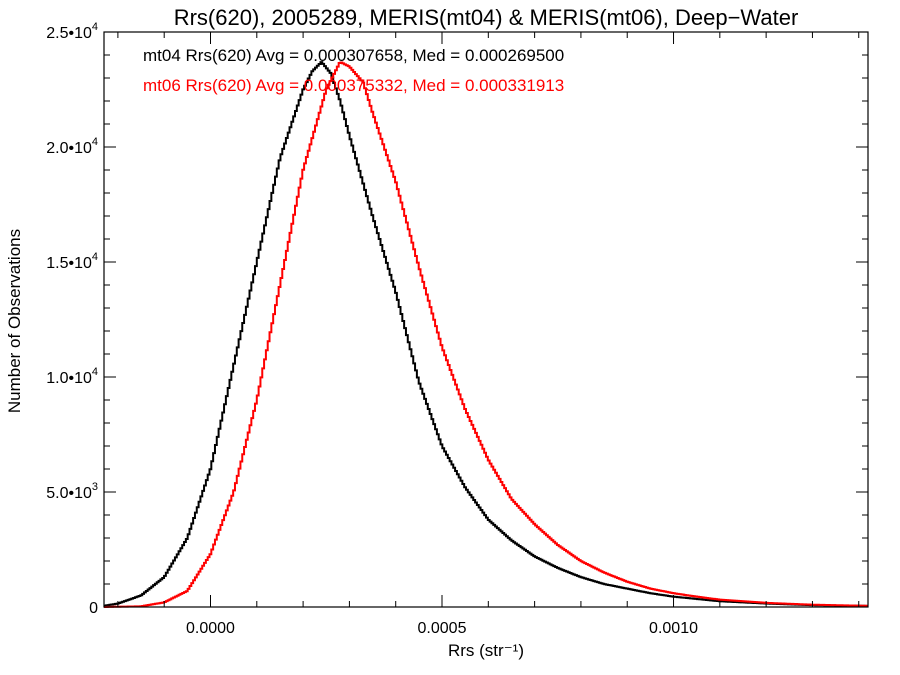  I want to click on x-axis-label: Rrs (str⁻¹), so click(486, 650).